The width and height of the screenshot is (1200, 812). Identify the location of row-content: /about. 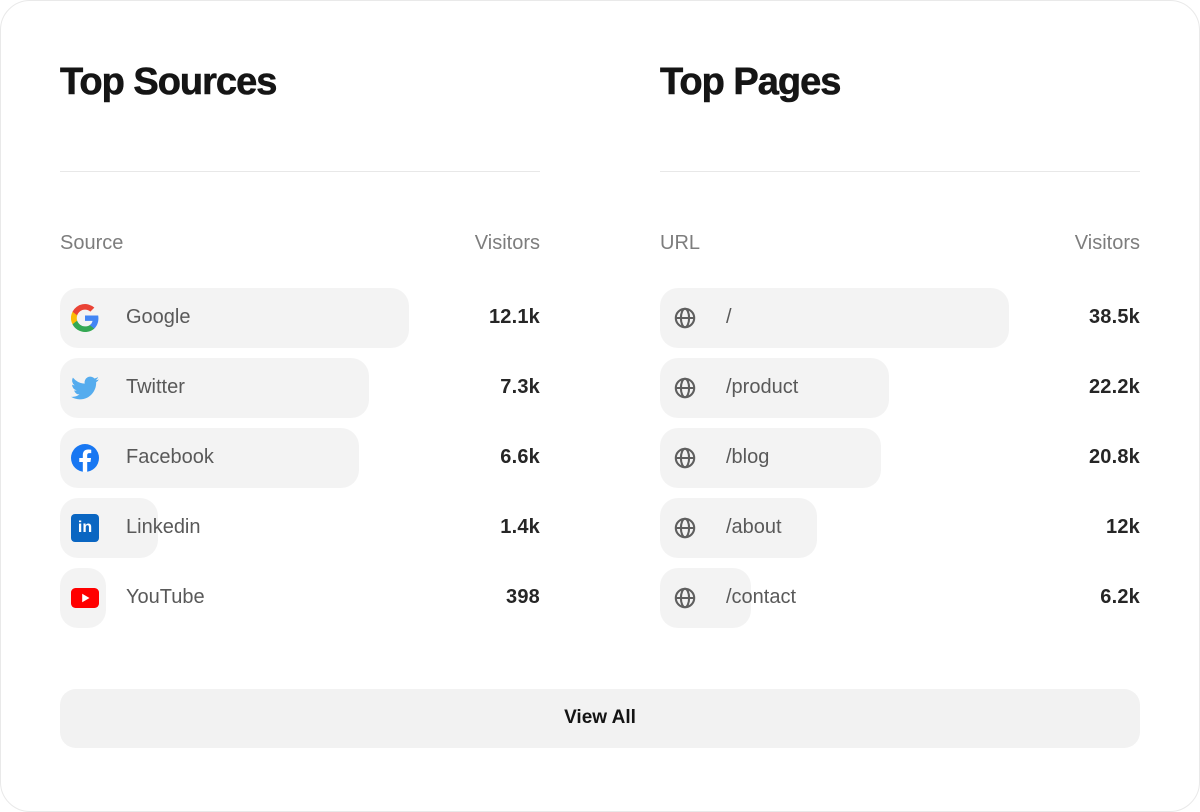
(721, 528).